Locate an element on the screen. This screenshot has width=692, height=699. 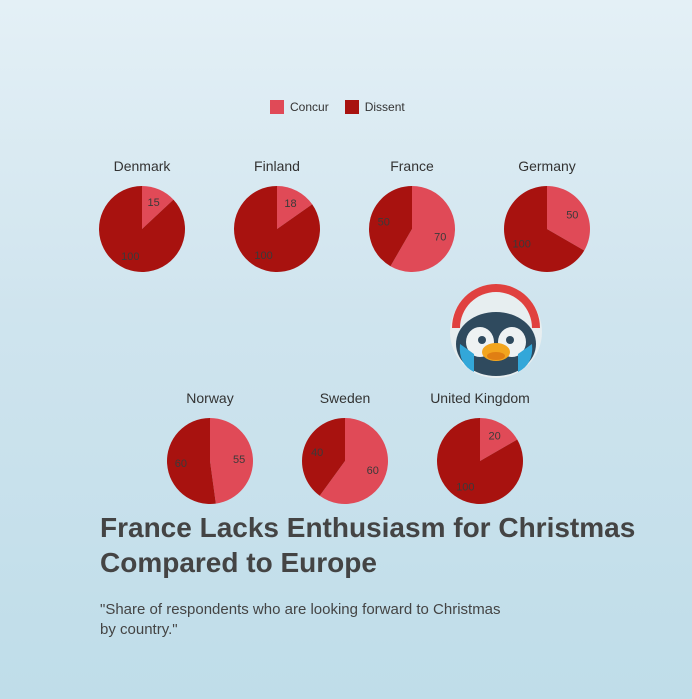
data-label-dissent: 60 is located at coordinates (181, 464).